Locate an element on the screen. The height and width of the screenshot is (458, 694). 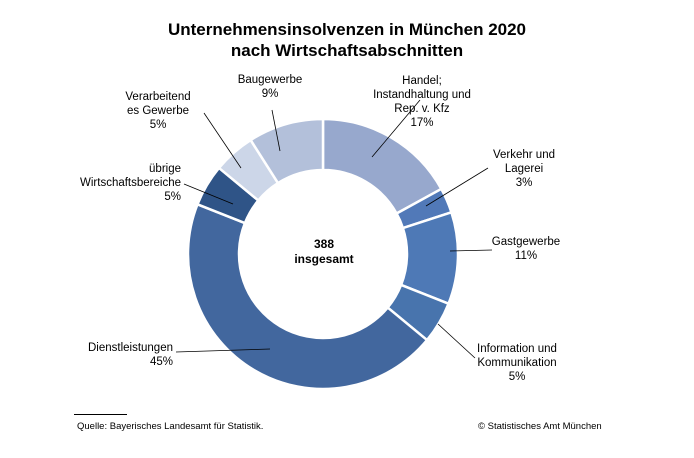
slice-value-label: 3% is located at coordinates (524, 183).